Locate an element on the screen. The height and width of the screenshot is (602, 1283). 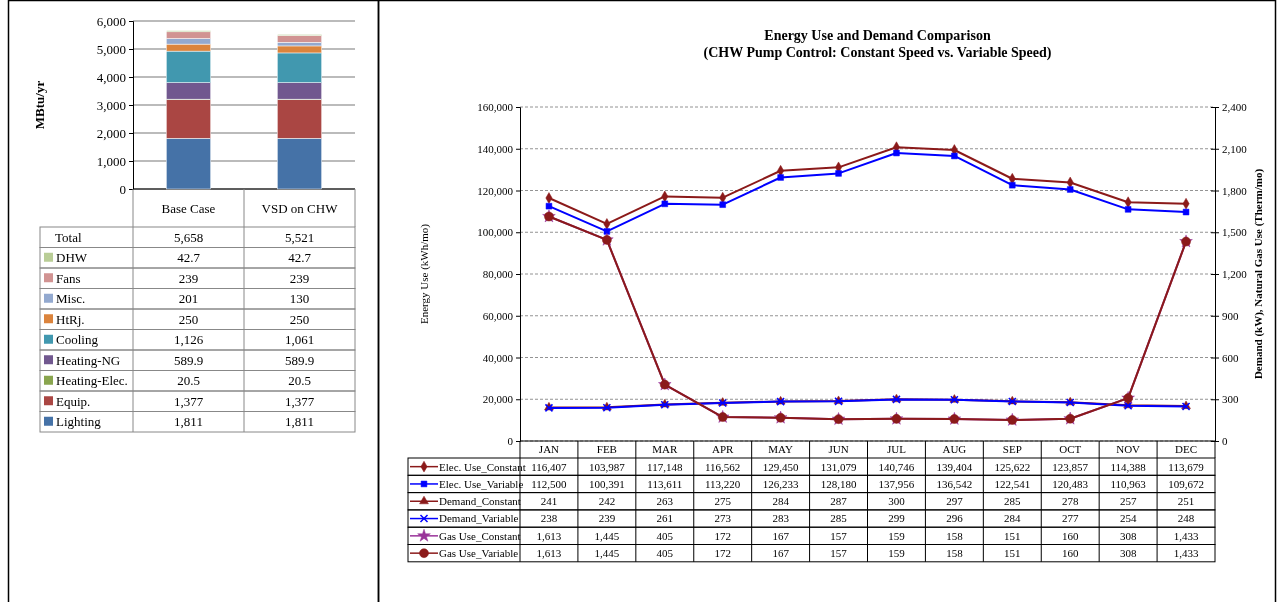
y2-tick-label: 900 is located at coordinates (1230, 315).